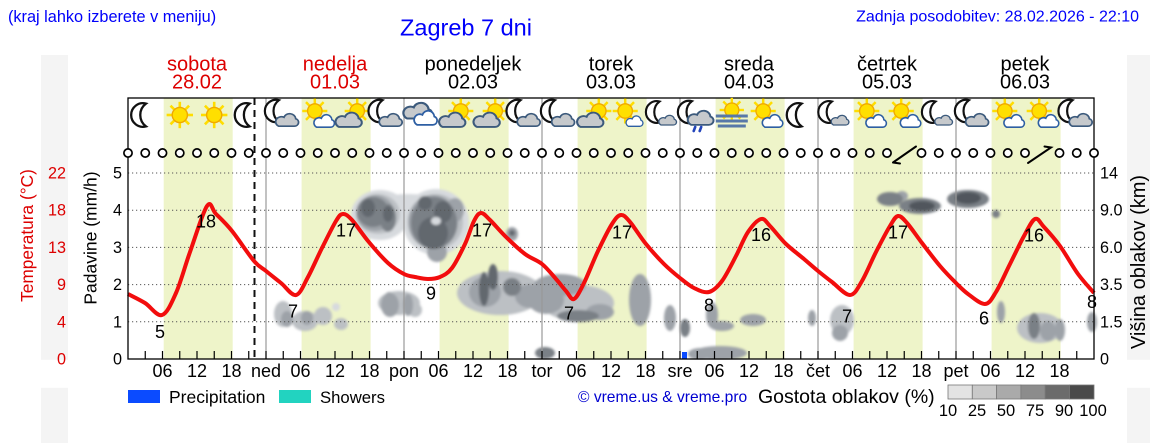 This screenshot has height=448, width=1152. I want to click on svg-text: 03.03, so click(611, 83).